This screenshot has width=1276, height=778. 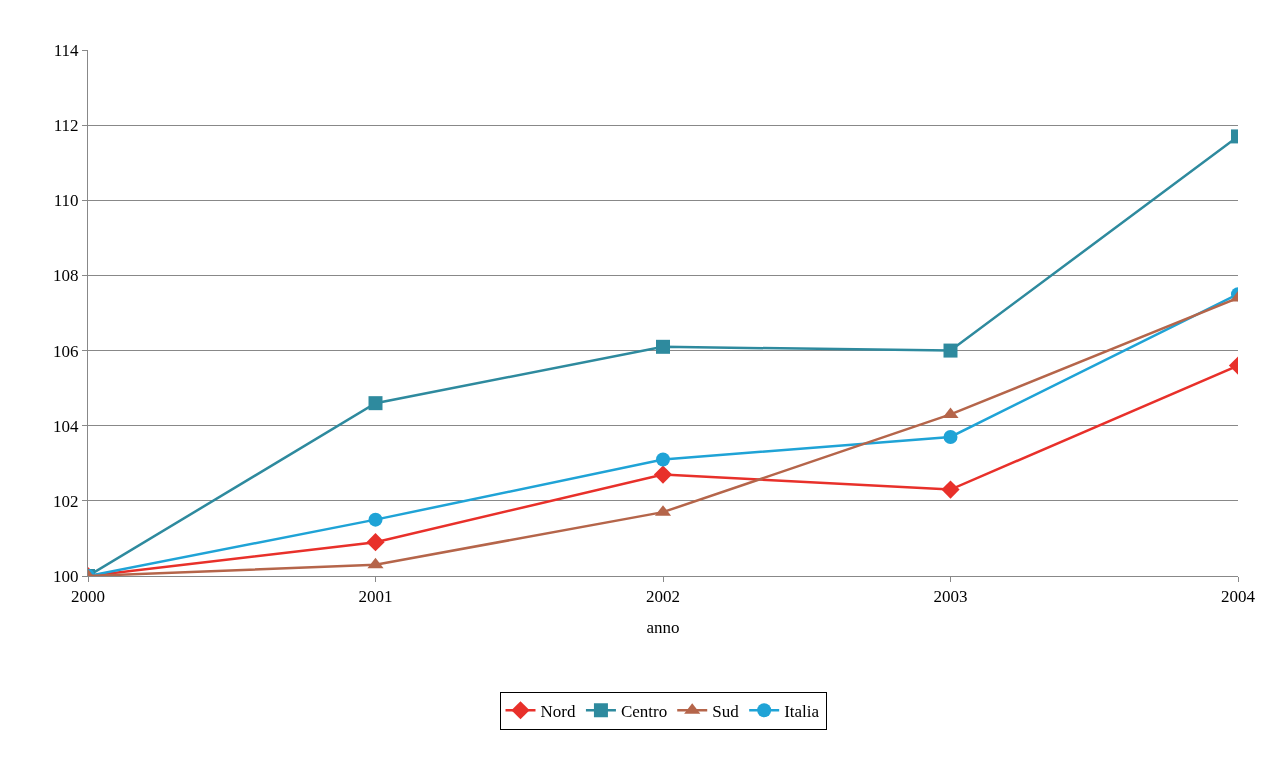 What do you see at coordinates (726, 711) in the screenshot?
I see `legend-label: Sud` at bounding box center [726, 711].